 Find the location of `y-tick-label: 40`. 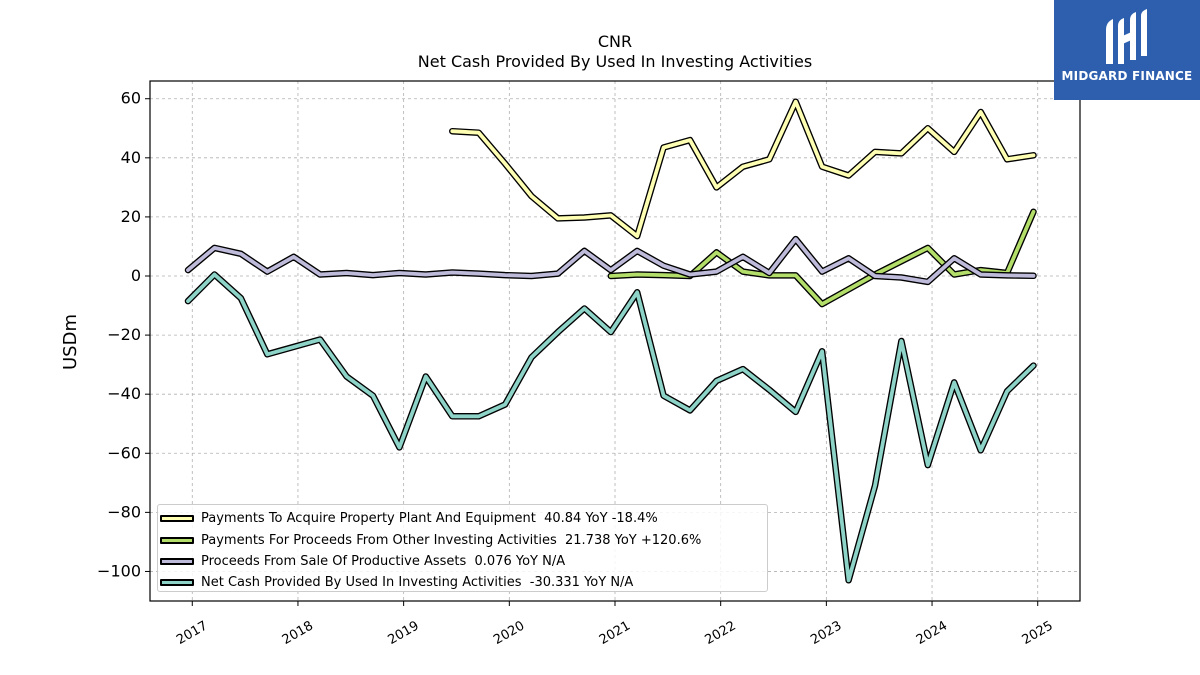

y-tick-label: 40 is located at coordinates (131, 157).